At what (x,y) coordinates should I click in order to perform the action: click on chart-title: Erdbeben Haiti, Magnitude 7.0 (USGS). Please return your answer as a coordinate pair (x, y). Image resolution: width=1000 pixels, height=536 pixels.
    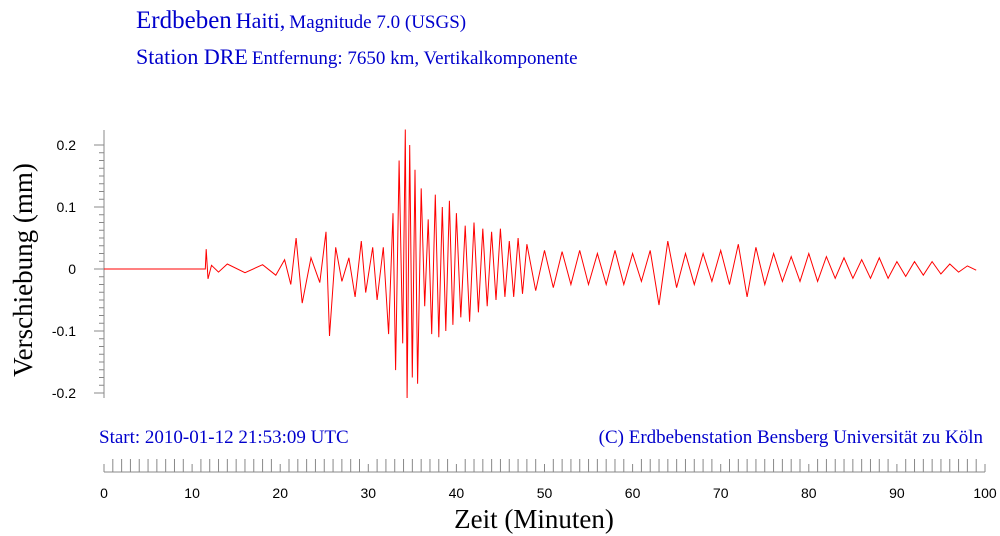
    Looking at the image, I should click on (301, 20).